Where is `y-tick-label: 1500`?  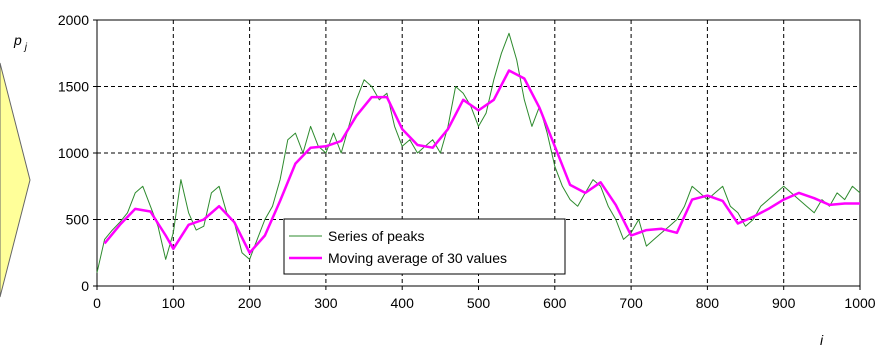 y-tick-label: 1500 is located at coordinates (73, 87).